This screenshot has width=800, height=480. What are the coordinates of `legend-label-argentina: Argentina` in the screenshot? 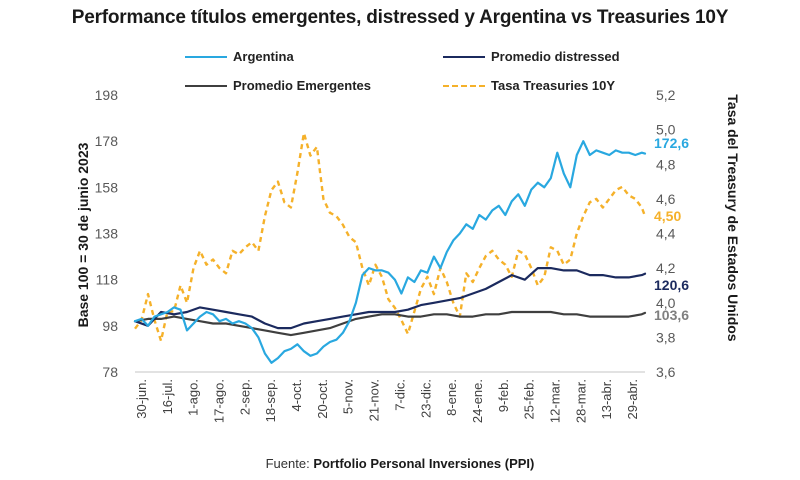 It's located at (263, 56).